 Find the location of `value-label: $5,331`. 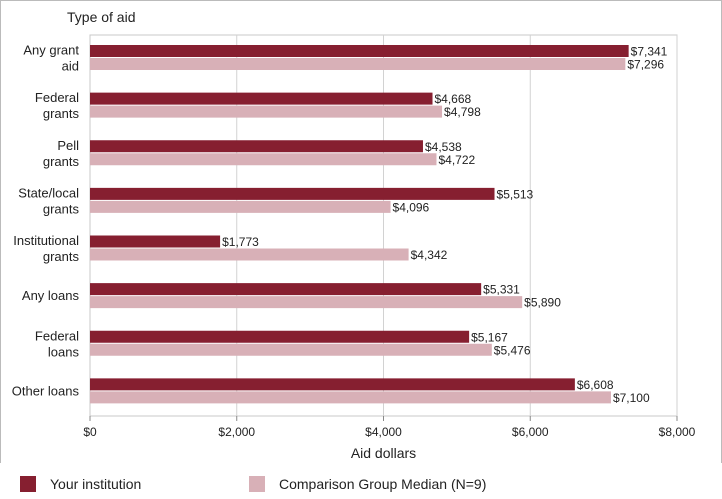

value-label: $5,331 is located at coordinates (501, 290).